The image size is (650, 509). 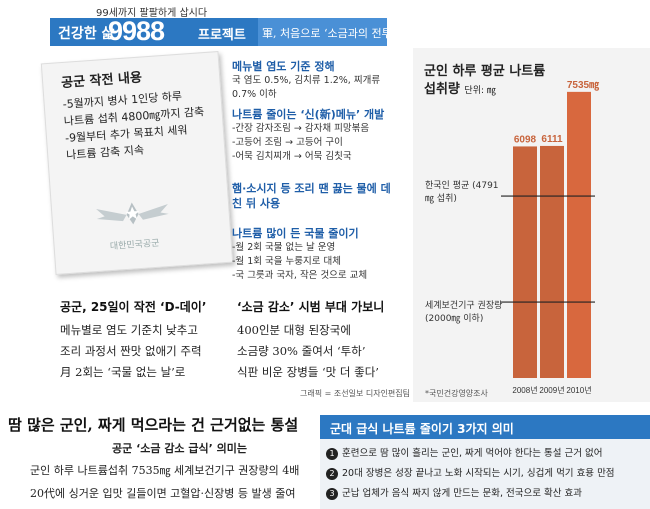 I want to click on section-line: -월 1회 국을 누룽지로 대체, so click(x=286, y=261).